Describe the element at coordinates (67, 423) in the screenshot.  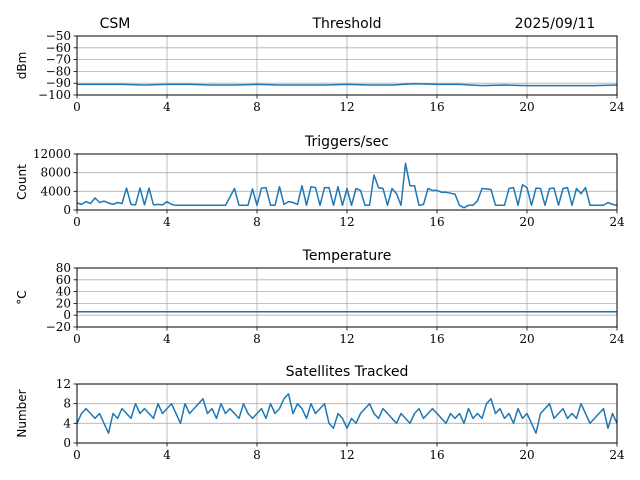
I see `y-tick-label: 4` at that location.